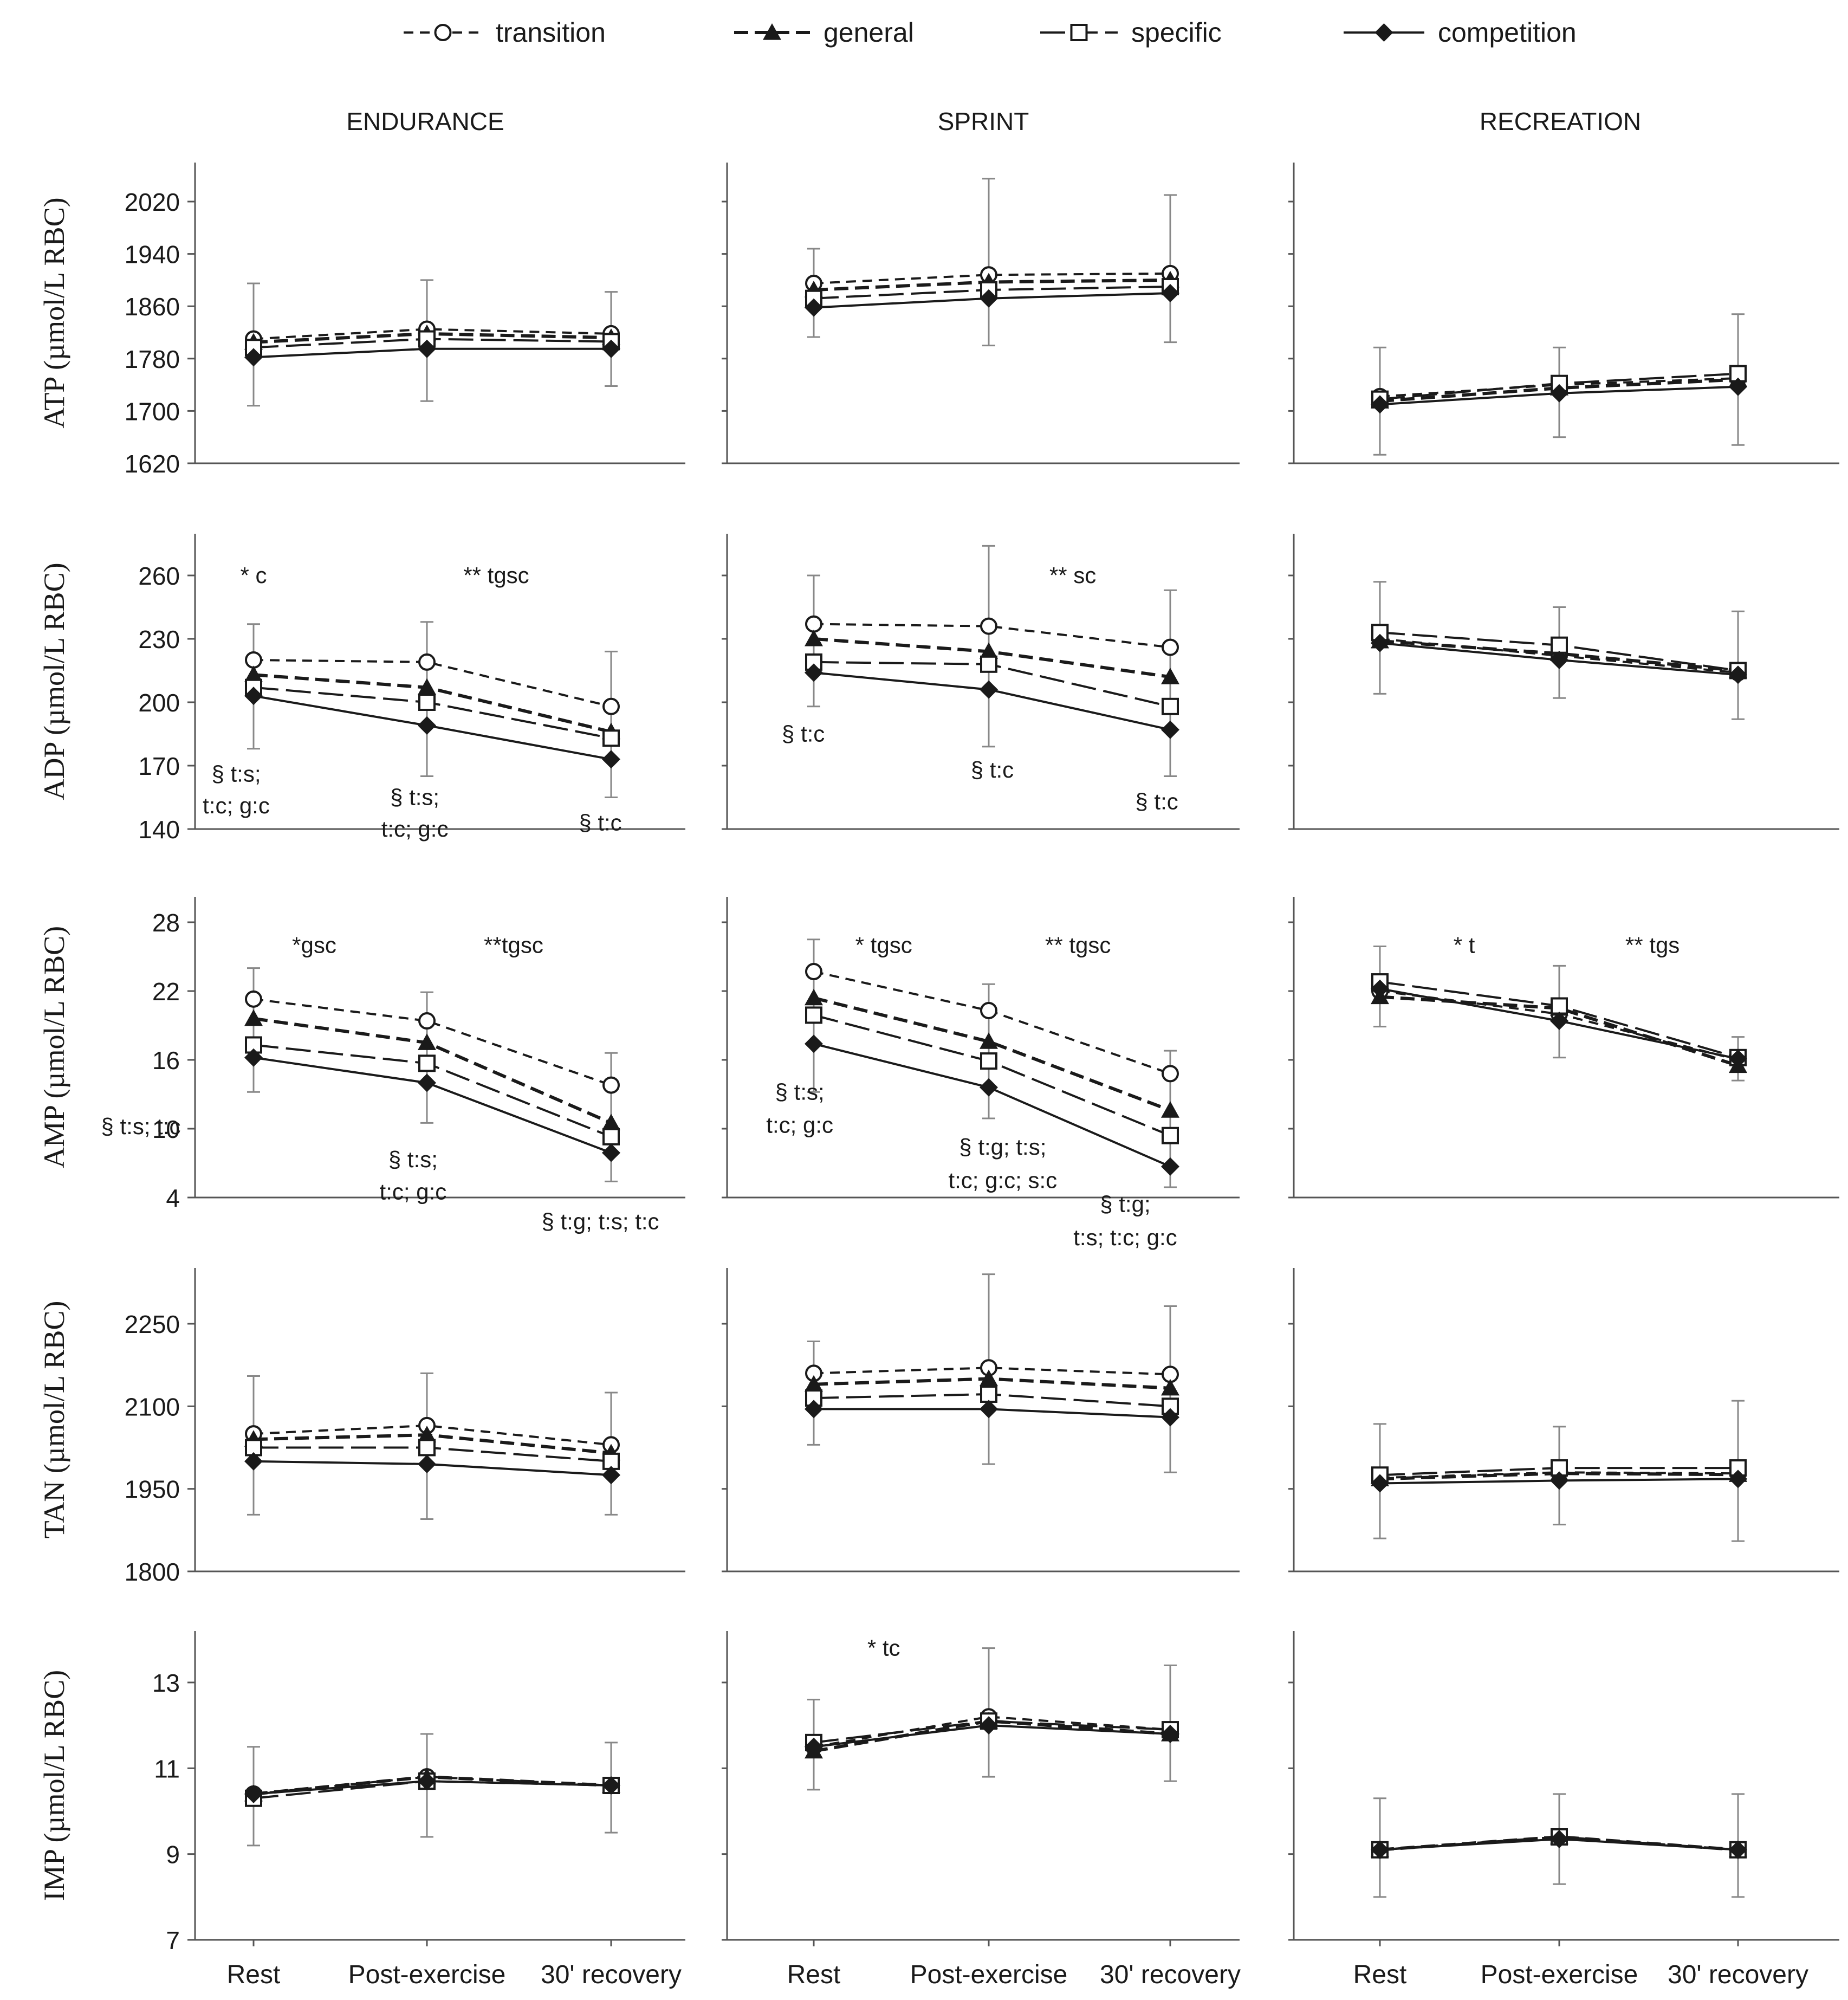  Describe the element at coordinates (152, 359) in the screenshot. I see `y-tick-label: 1780` at that location.